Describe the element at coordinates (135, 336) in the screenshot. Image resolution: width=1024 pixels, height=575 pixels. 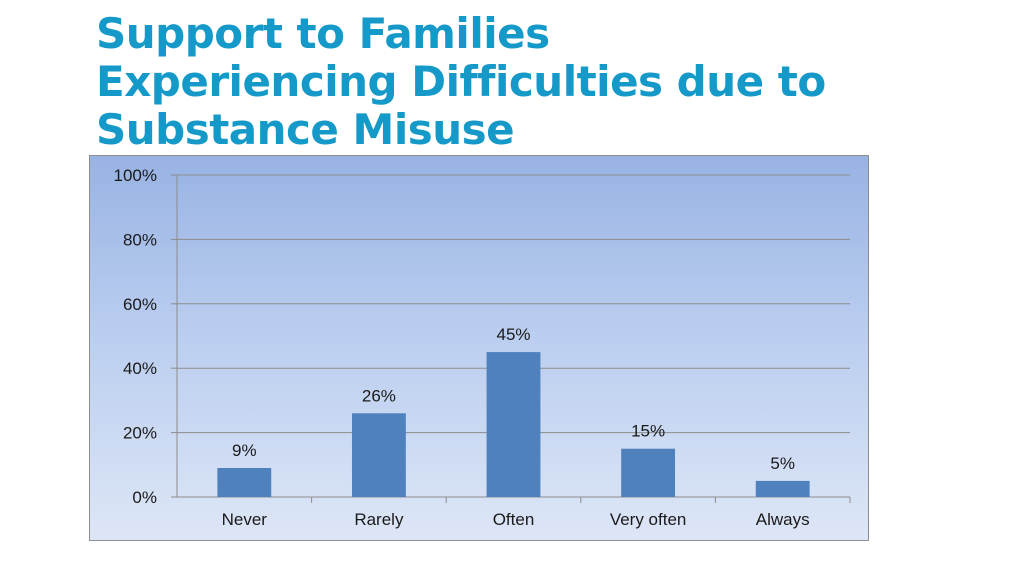
I see `y-tick-labels: 0% 20% 40% 60% 80% 100%` at that location.